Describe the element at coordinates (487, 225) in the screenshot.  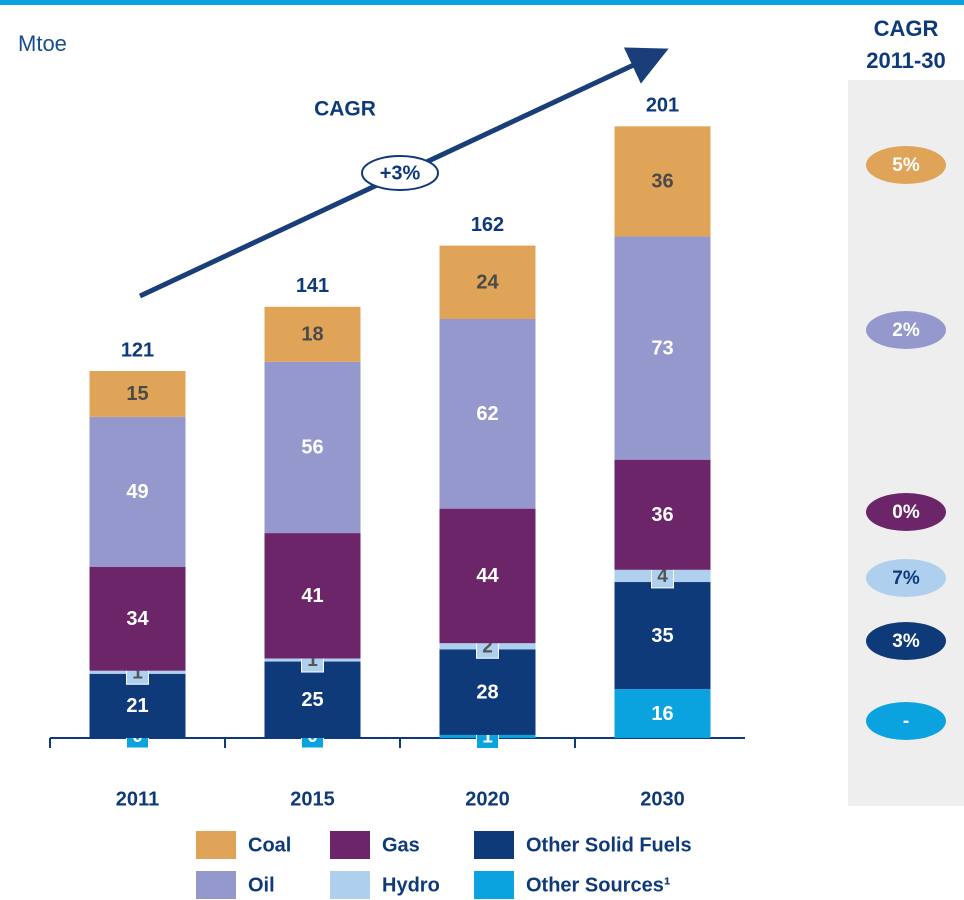
I see `total-label: 162` at that location.